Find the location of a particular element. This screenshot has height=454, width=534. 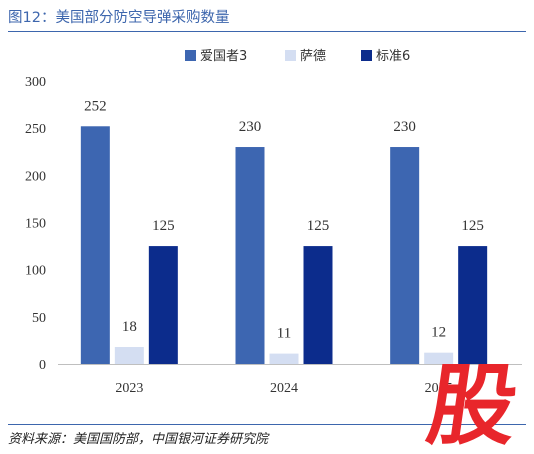

data-label: 12 is located at coordinates (438, 333).